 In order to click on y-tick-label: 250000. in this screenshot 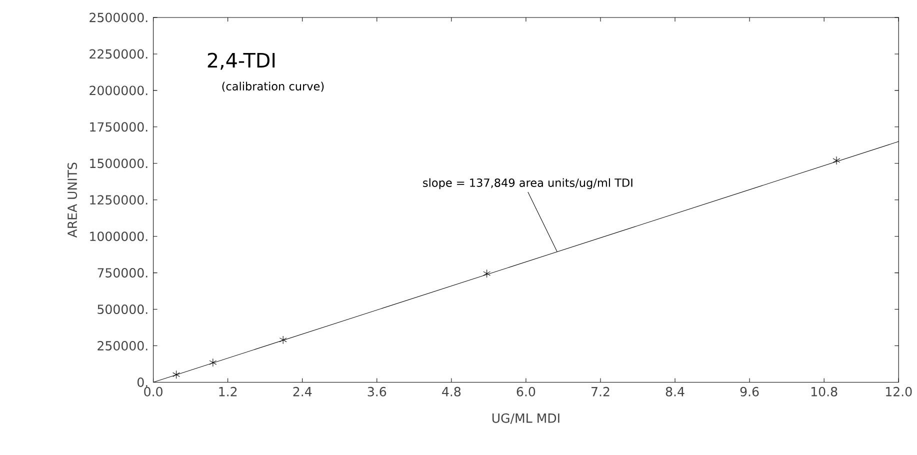, I will do `click(123, 346)`.